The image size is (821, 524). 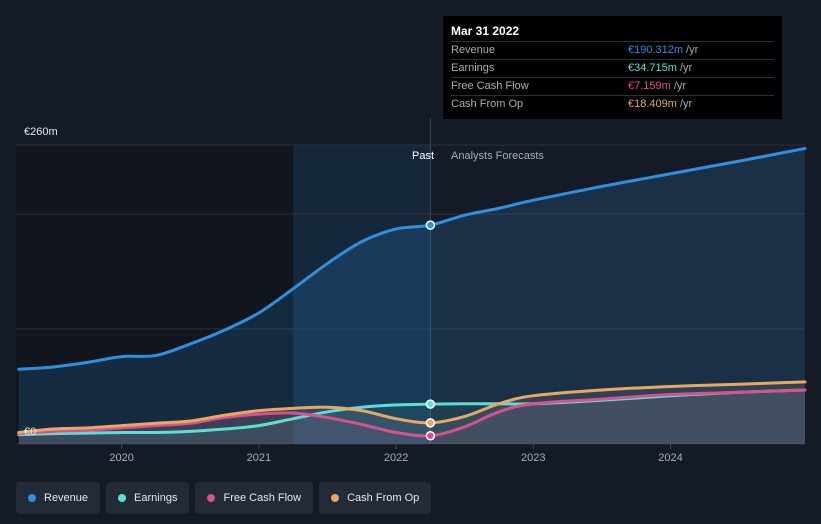 What do you see at coordinates (430, 435) in the screenshot?
I see `marker-free-cash-flow` at bounding box center [430, 435].